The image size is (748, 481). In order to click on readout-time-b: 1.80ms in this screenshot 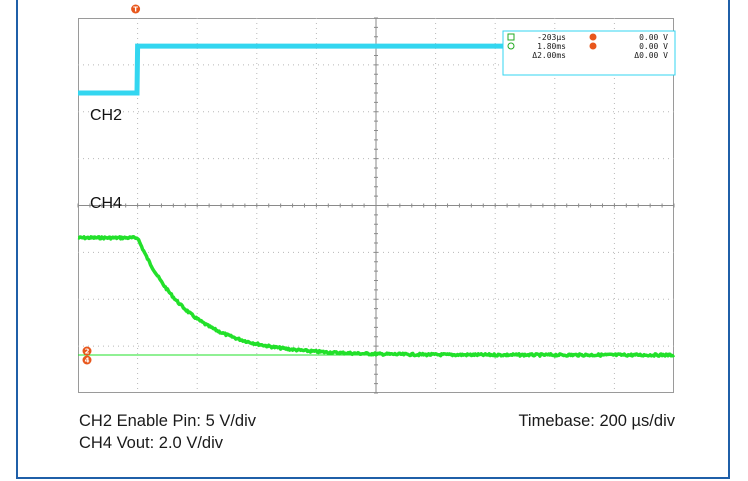, I will do `click(551, 46)`.